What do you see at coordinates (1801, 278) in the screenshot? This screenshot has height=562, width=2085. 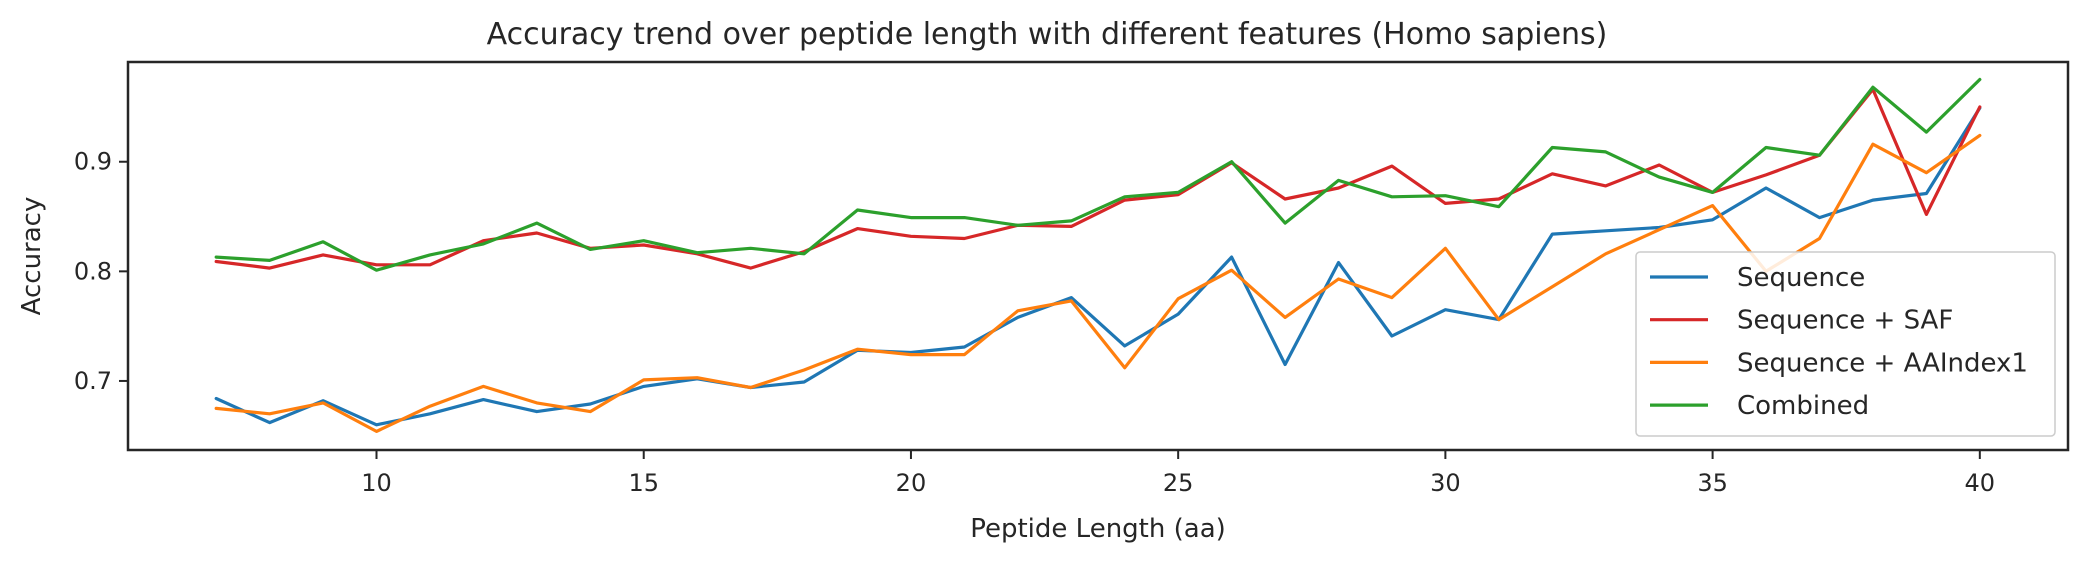 I see `legend-label-0: Sequence` at bounding box center [1801, 278].